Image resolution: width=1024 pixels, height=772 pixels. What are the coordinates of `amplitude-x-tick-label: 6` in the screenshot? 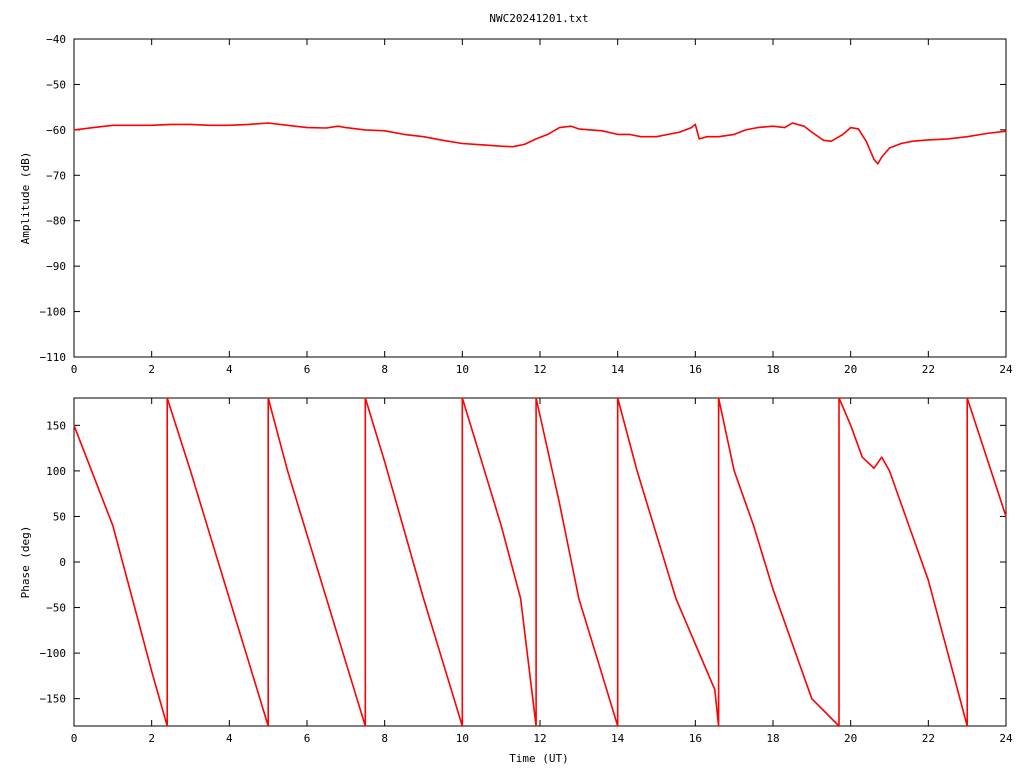 It's located at (307, 369).